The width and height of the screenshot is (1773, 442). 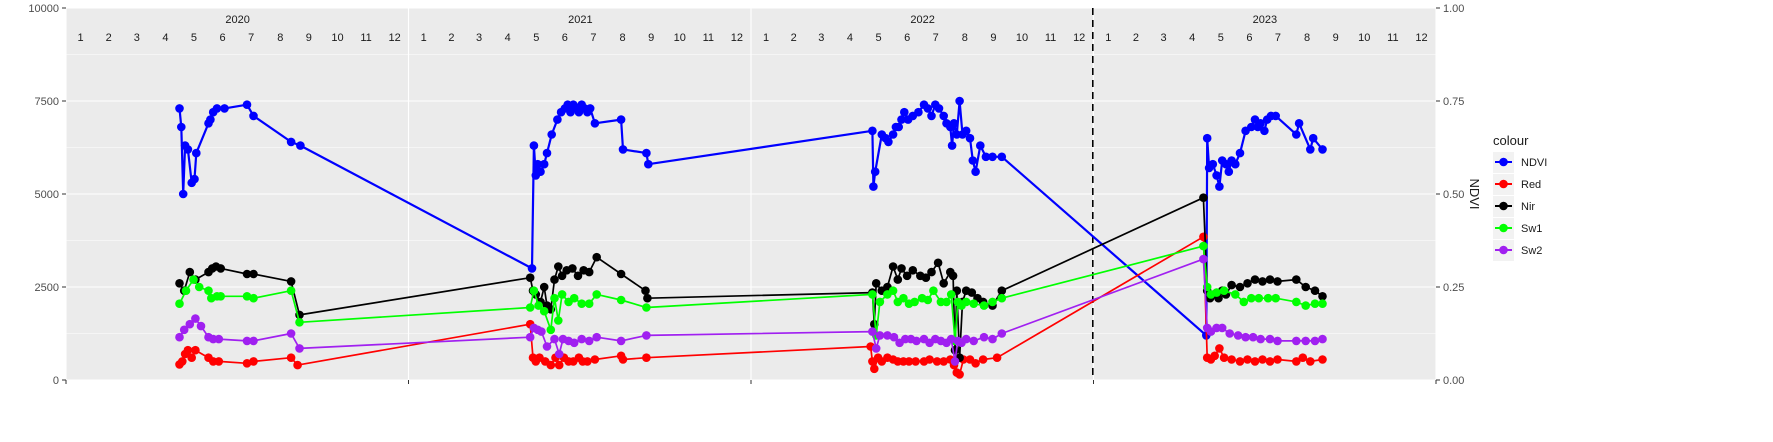 What do you see at coordinates (1192, 38) in the screenshot?
I see `month-label: 4` at bounding box center [1192, 38].